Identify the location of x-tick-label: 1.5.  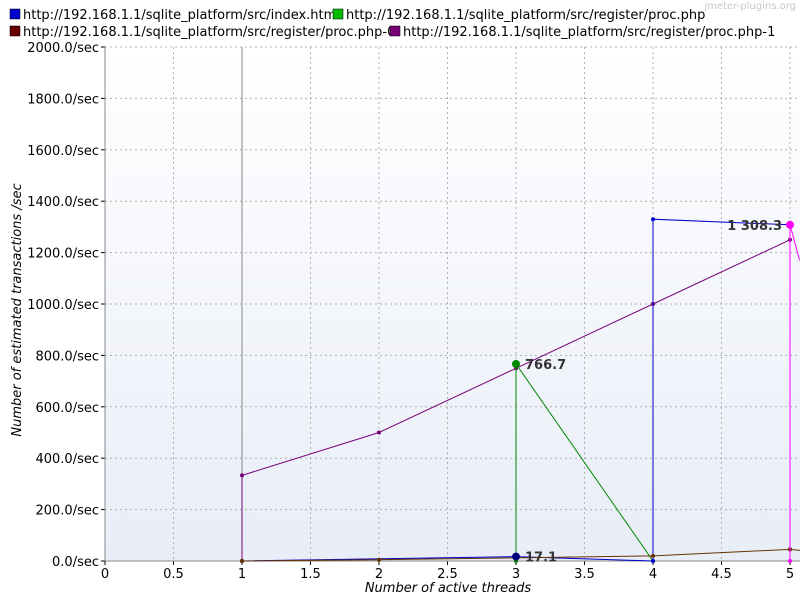
(310, 574).